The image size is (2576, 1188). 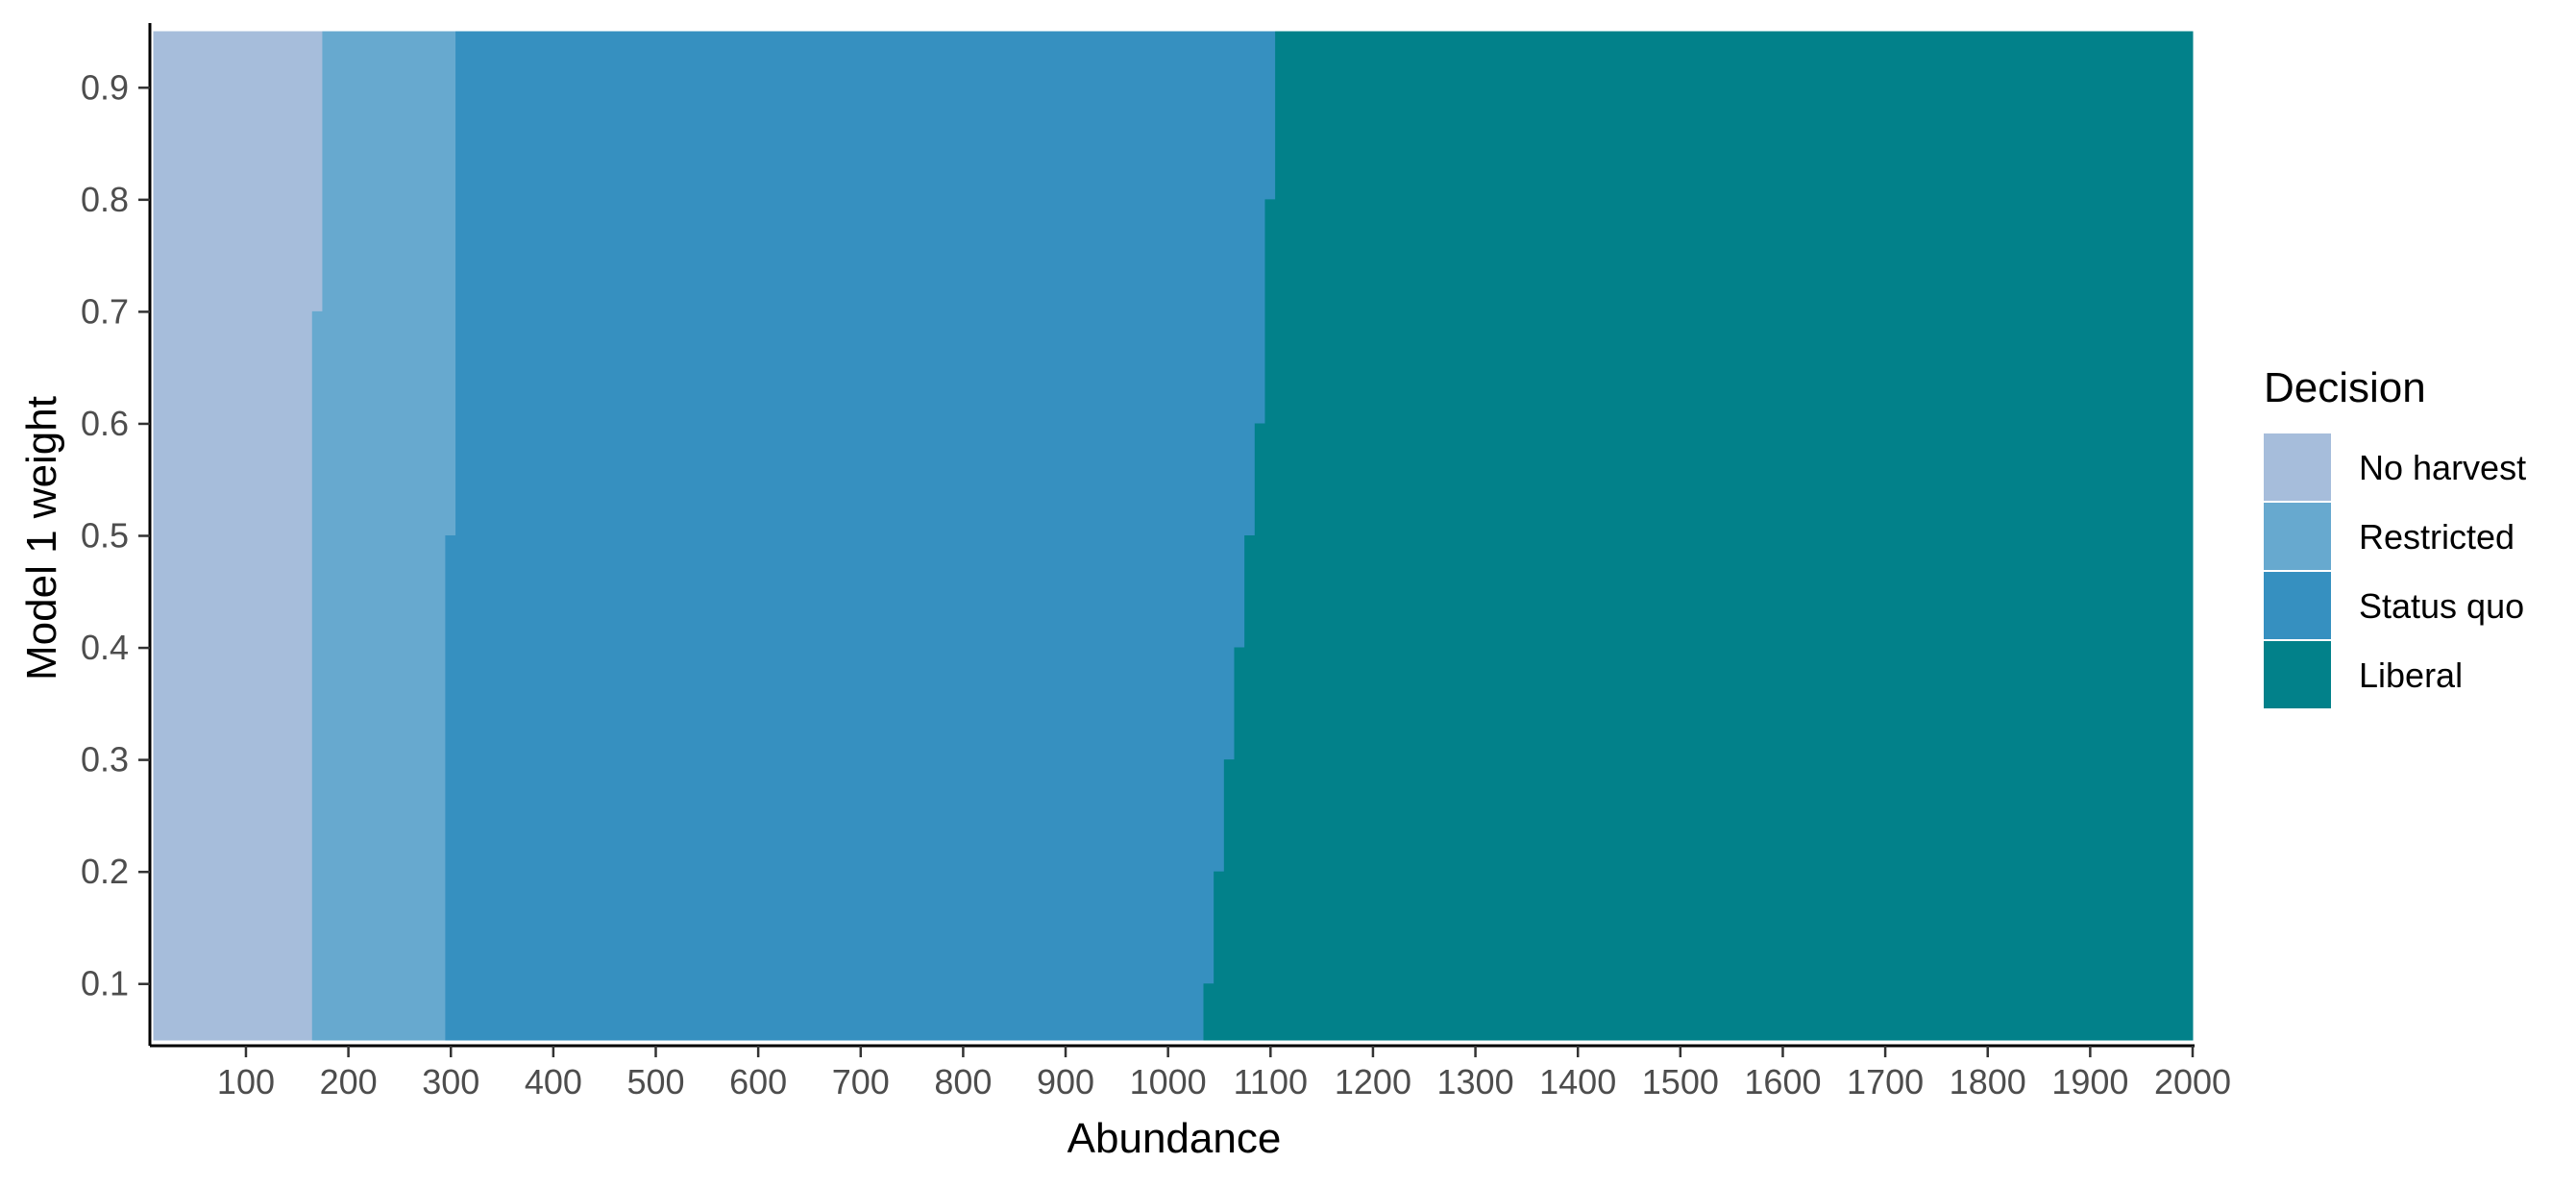 What do you see at coordinates (105, 760) in the screenshot?
I see `y-tick-label: 0.3` at bounding box center [105, 760].